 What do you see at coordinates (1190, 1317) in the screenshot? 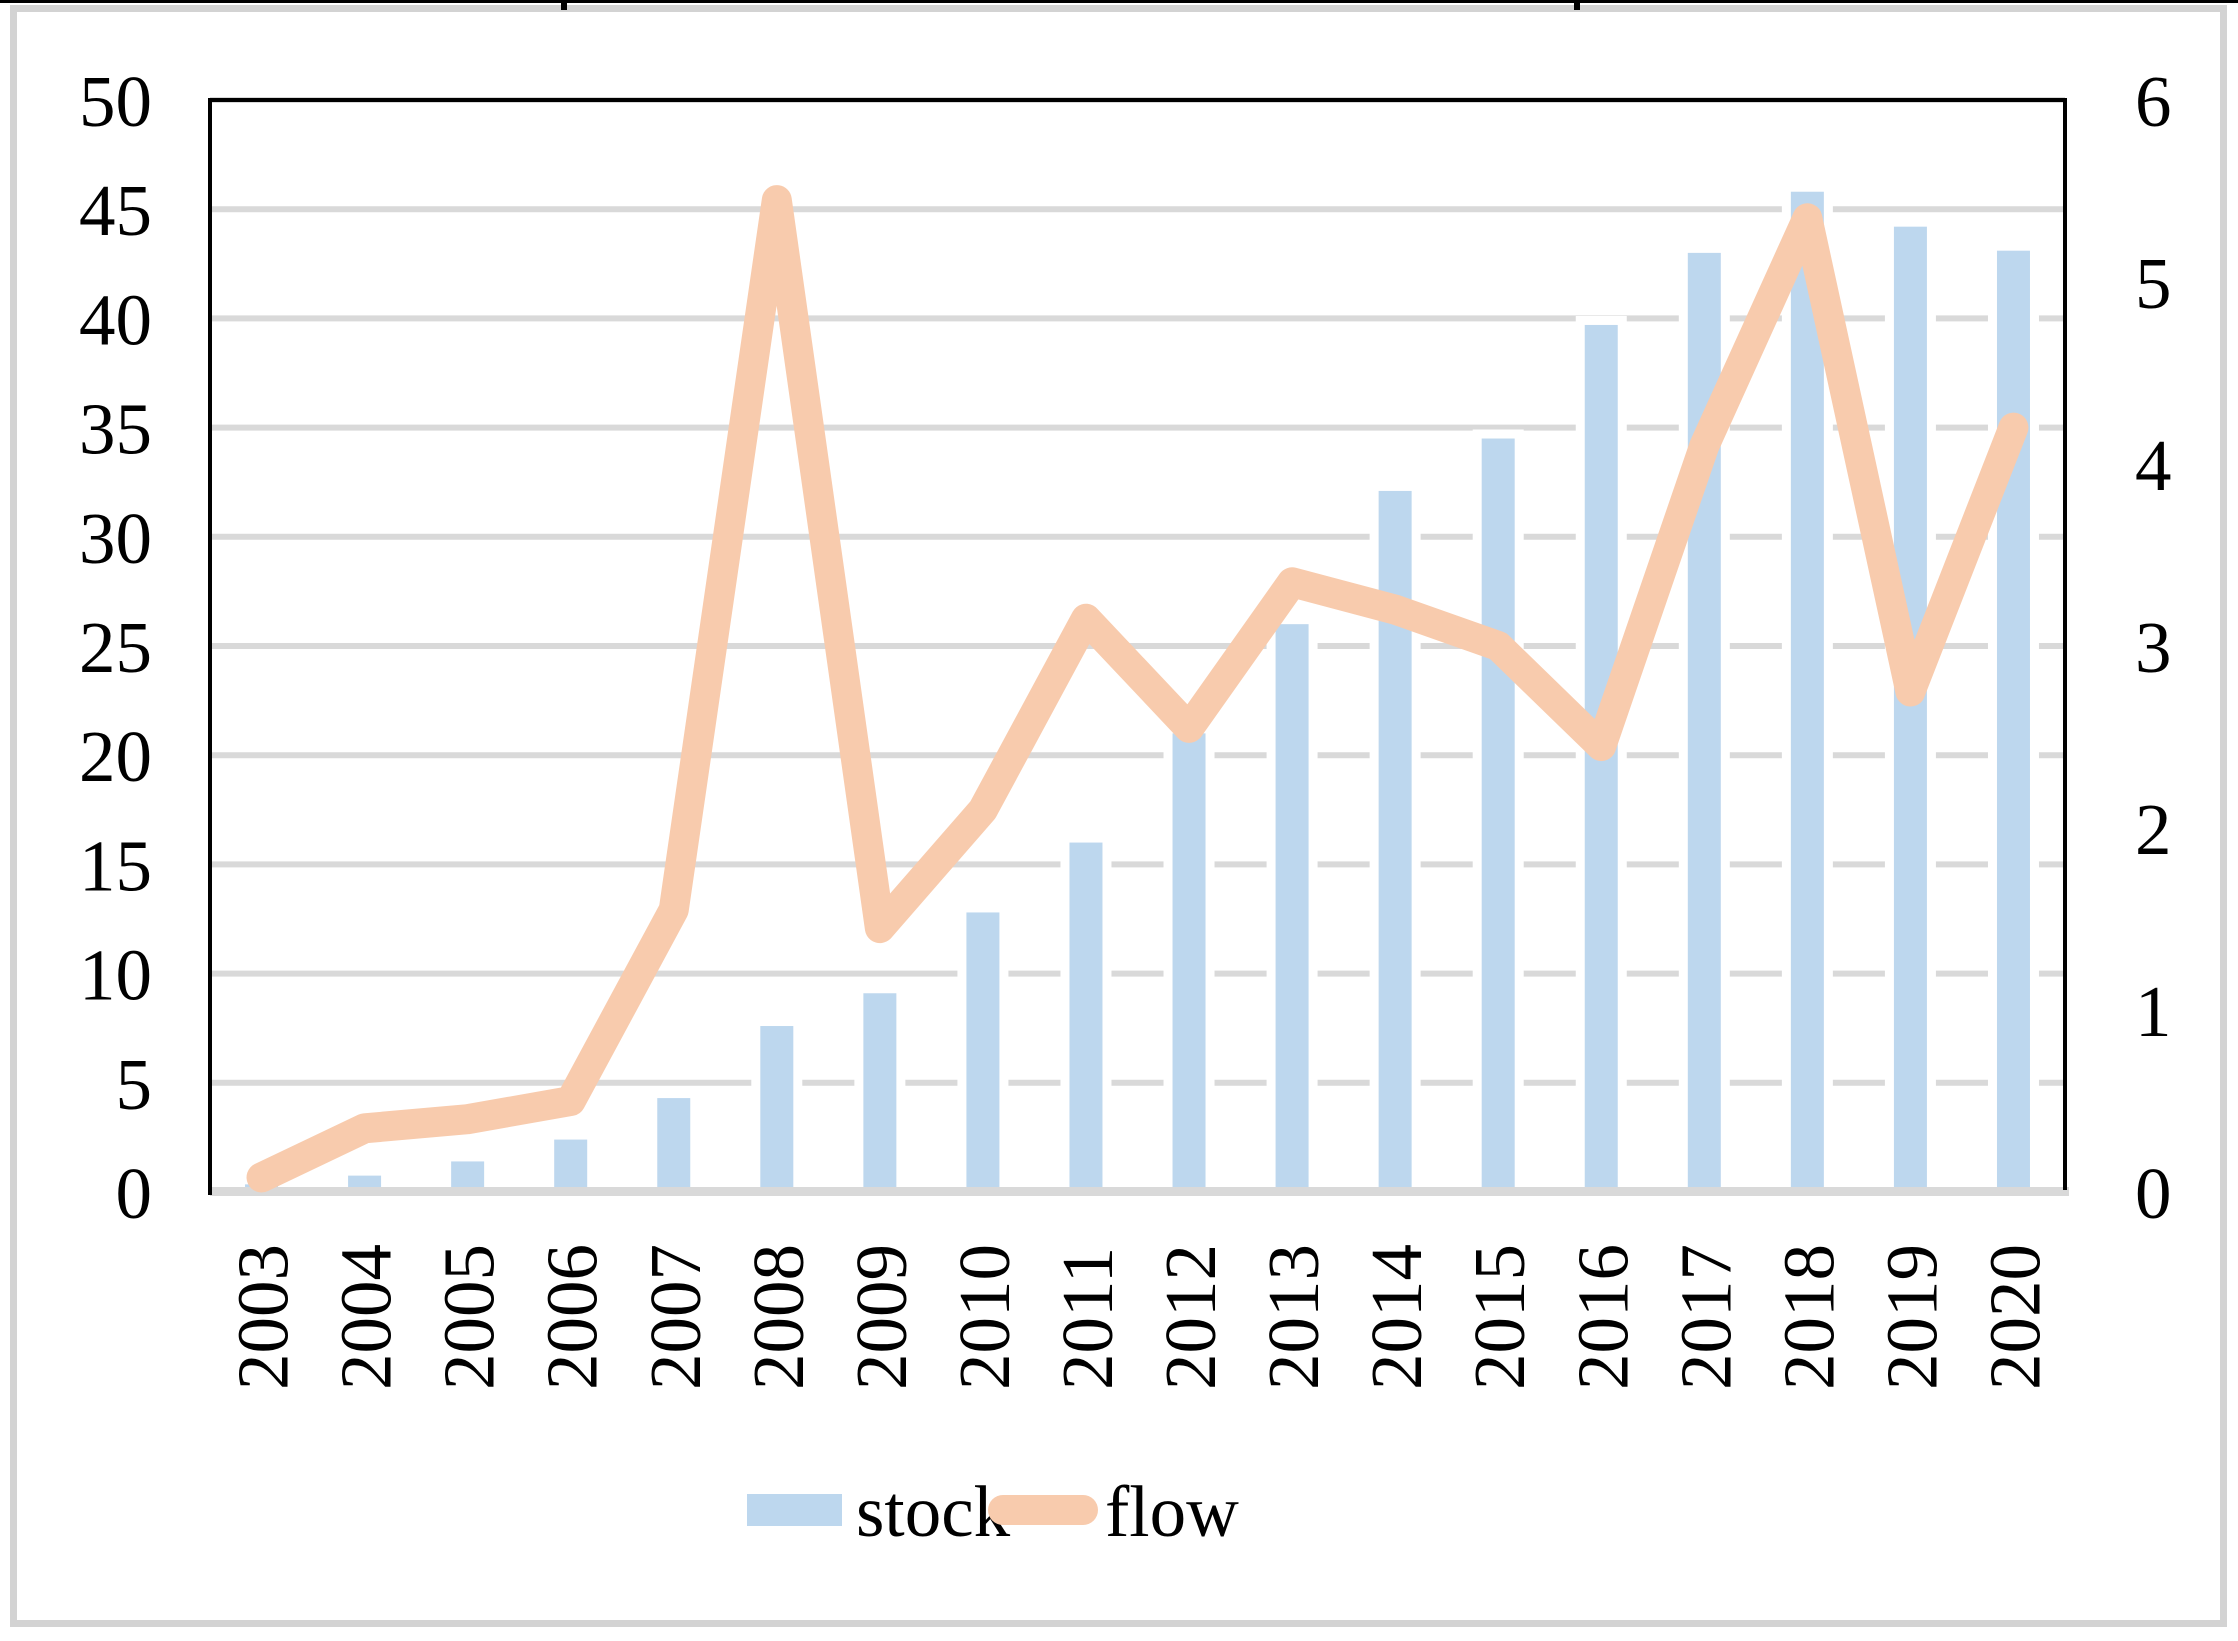
I see `x-axis-label-2012: 2012` at bounding box center [1190, 1317].